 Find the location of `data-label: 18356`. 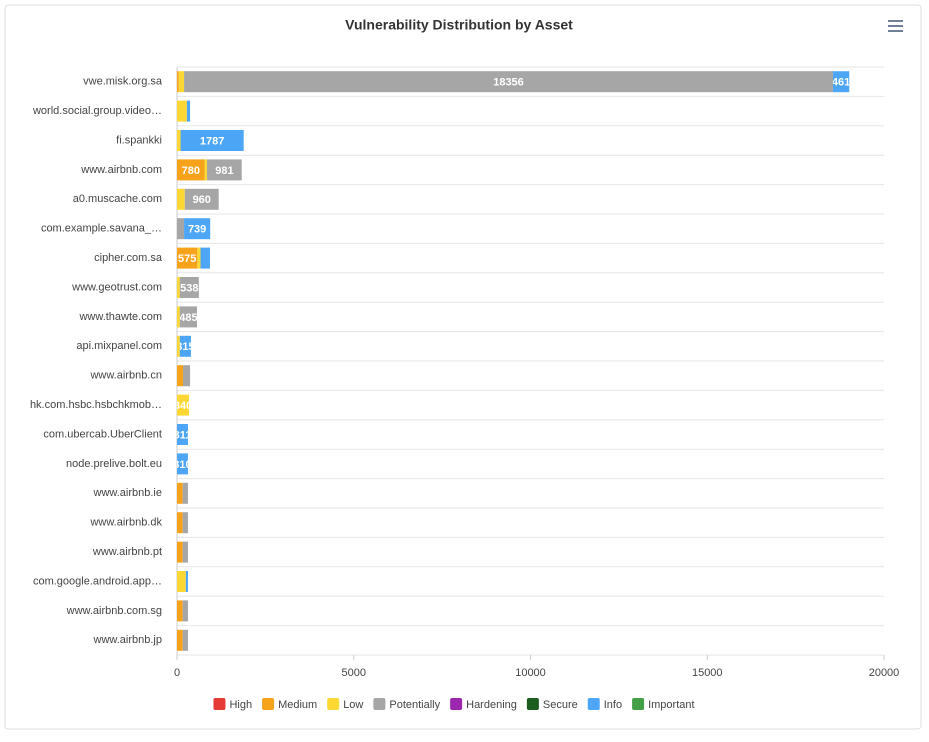

data-label: 18356 is located at coordinates (508, 83).